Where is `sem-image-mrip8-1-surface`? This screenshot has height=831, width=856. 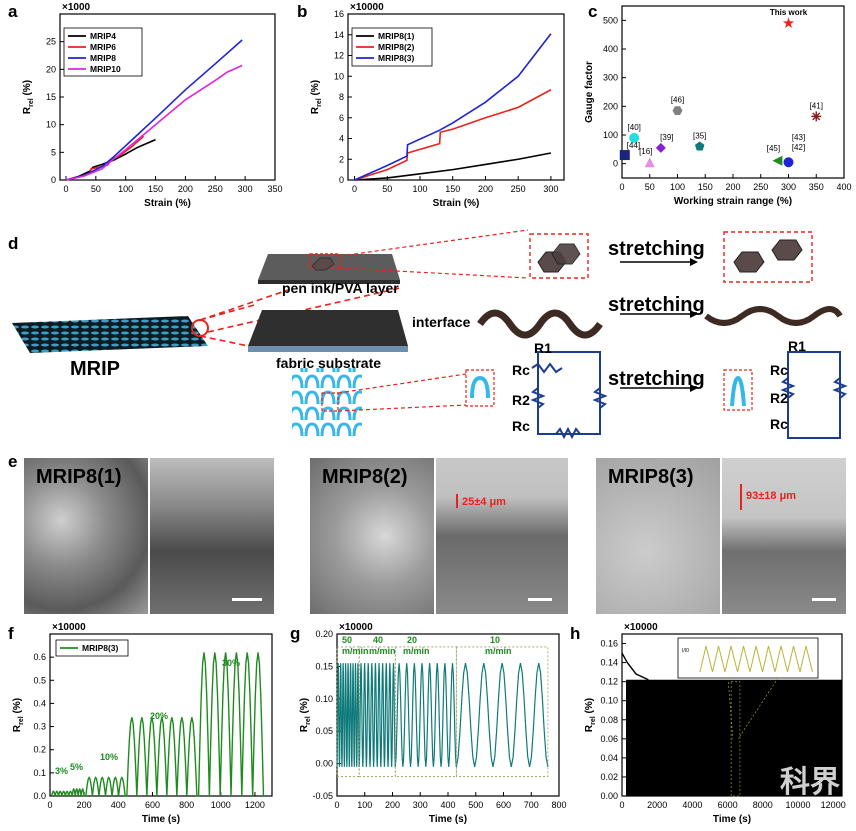 sem-image-mrip8-1-surface is located at coordinates (86, 536).